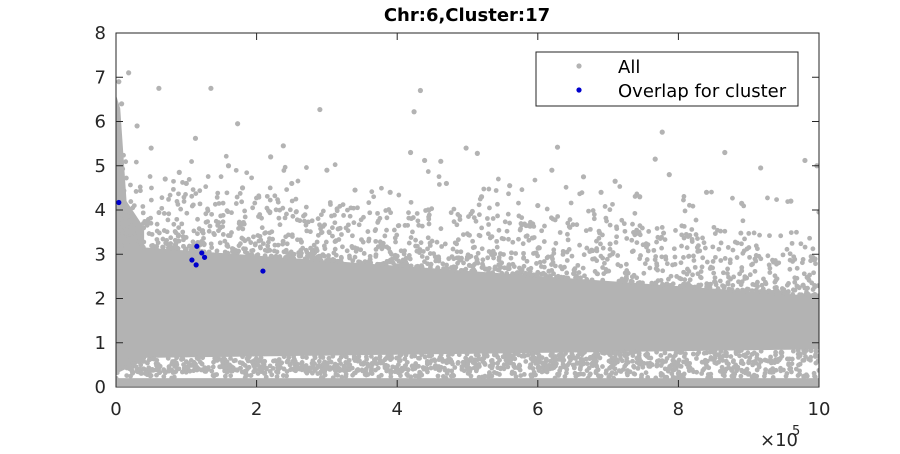  Describe the element at coordinates (796, 431) in the screenshot. I see `x-exponent-power: 5` at that location.